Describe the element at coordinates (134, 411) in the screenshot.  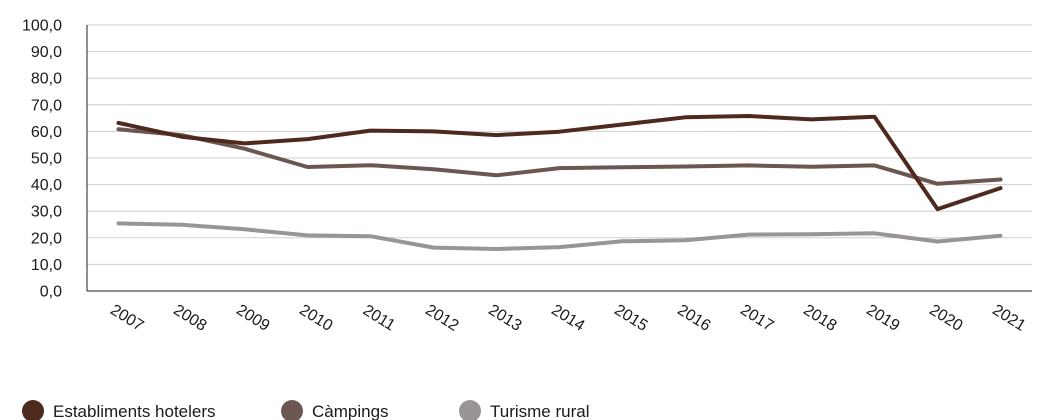
I see `legend-label: Establiments hotelers` at that location.